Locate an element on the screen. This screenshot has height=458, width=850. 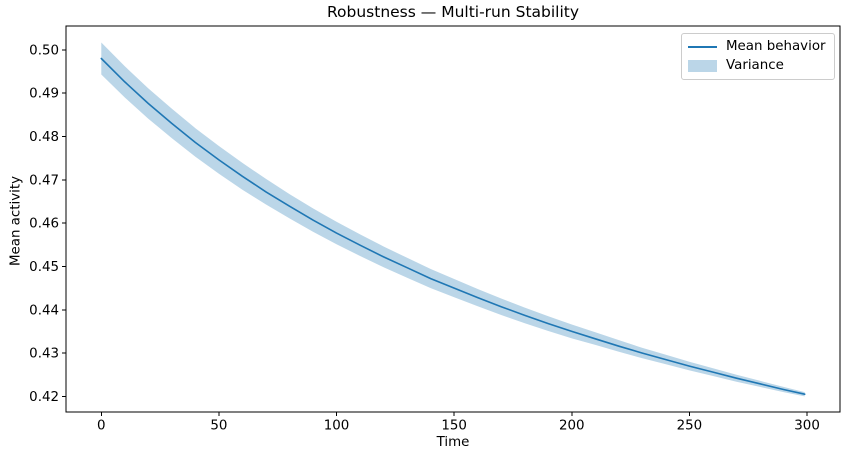
y-tick-label: 0.45 is located at coordinates (44, 267).